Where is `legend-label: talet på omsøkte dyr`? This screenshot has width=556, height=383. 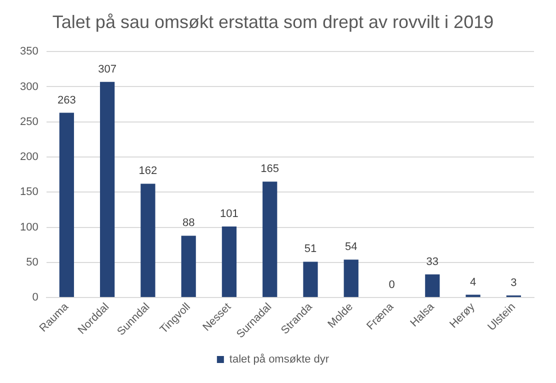
legend-label: talet på omsøkte dyr is located at coordinates (279, 360).